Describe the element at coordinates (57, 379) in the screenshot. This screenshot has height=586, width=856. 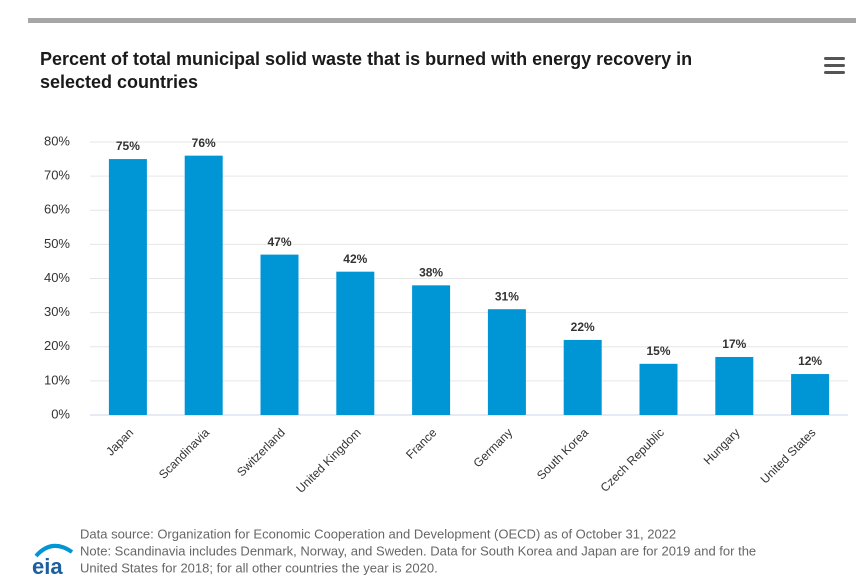
I see `y-tick-label: 10%` at that location.